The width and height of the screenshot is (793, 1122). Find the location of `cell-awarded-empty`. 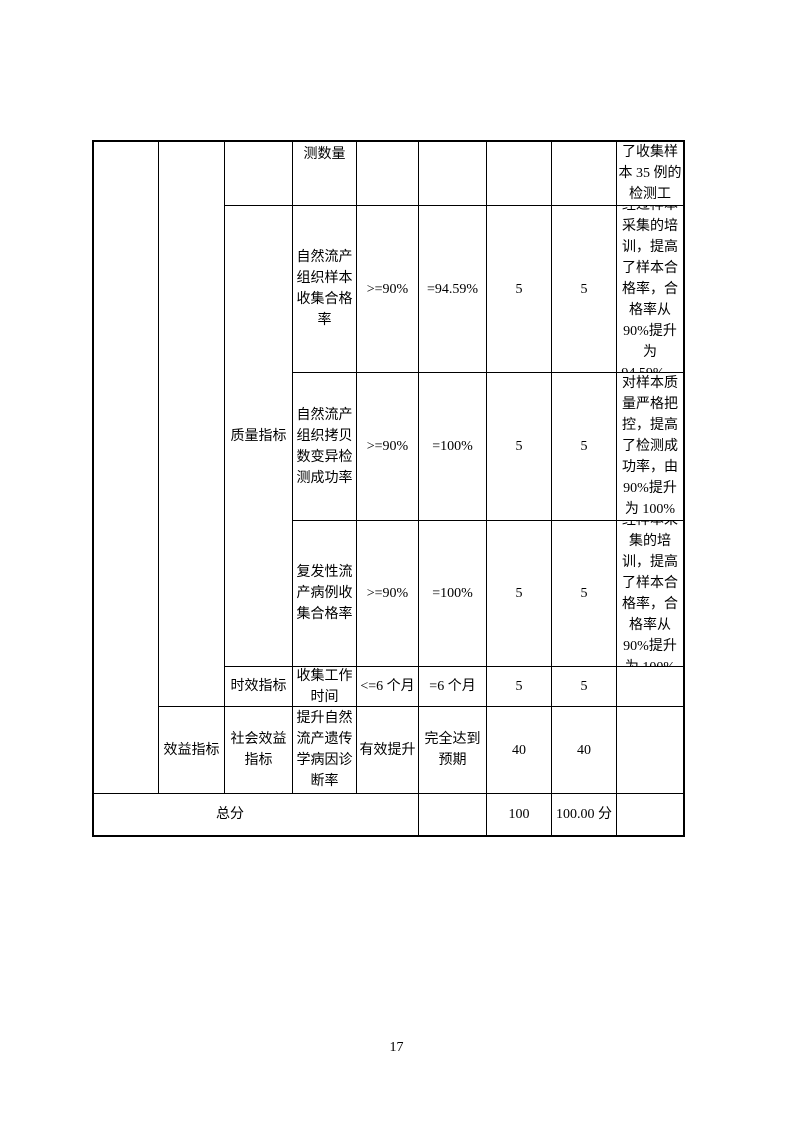

cell-awarded-empty is located at coordinates (584, 174).